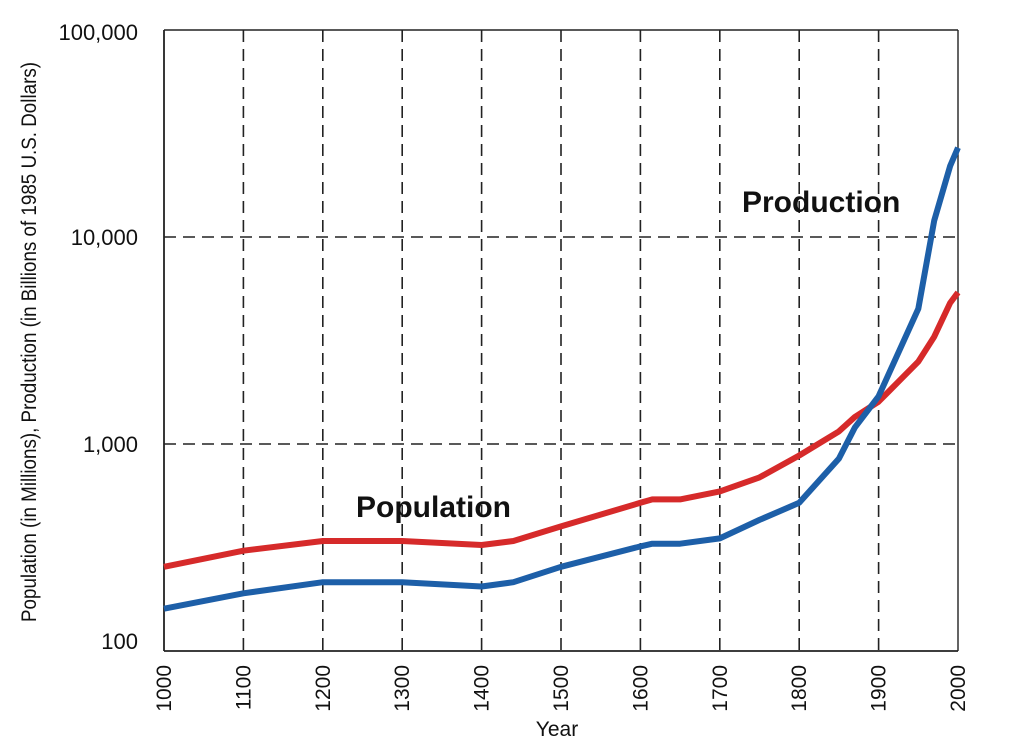 The image size is (1018, 751). I want to click on x-tick-label: 1700, so click(720, 688).